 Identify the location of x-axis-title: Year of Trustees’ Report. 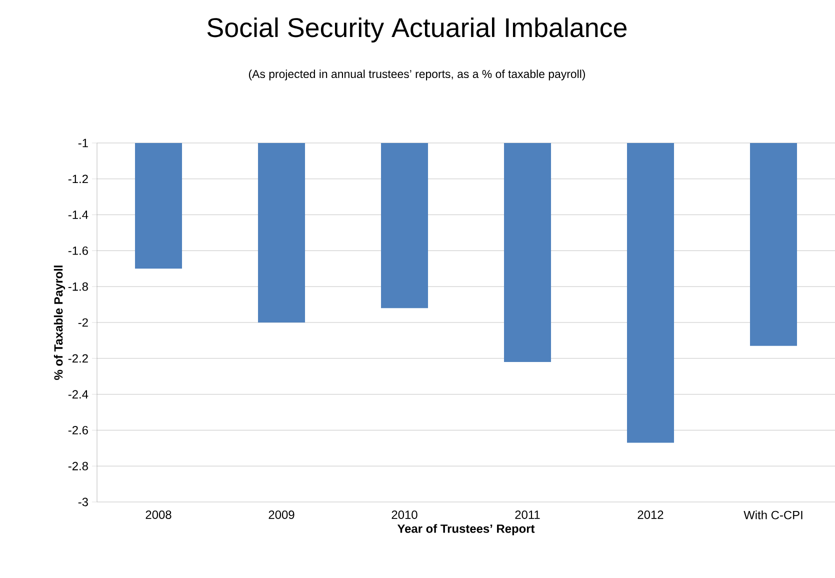
(466, 530).